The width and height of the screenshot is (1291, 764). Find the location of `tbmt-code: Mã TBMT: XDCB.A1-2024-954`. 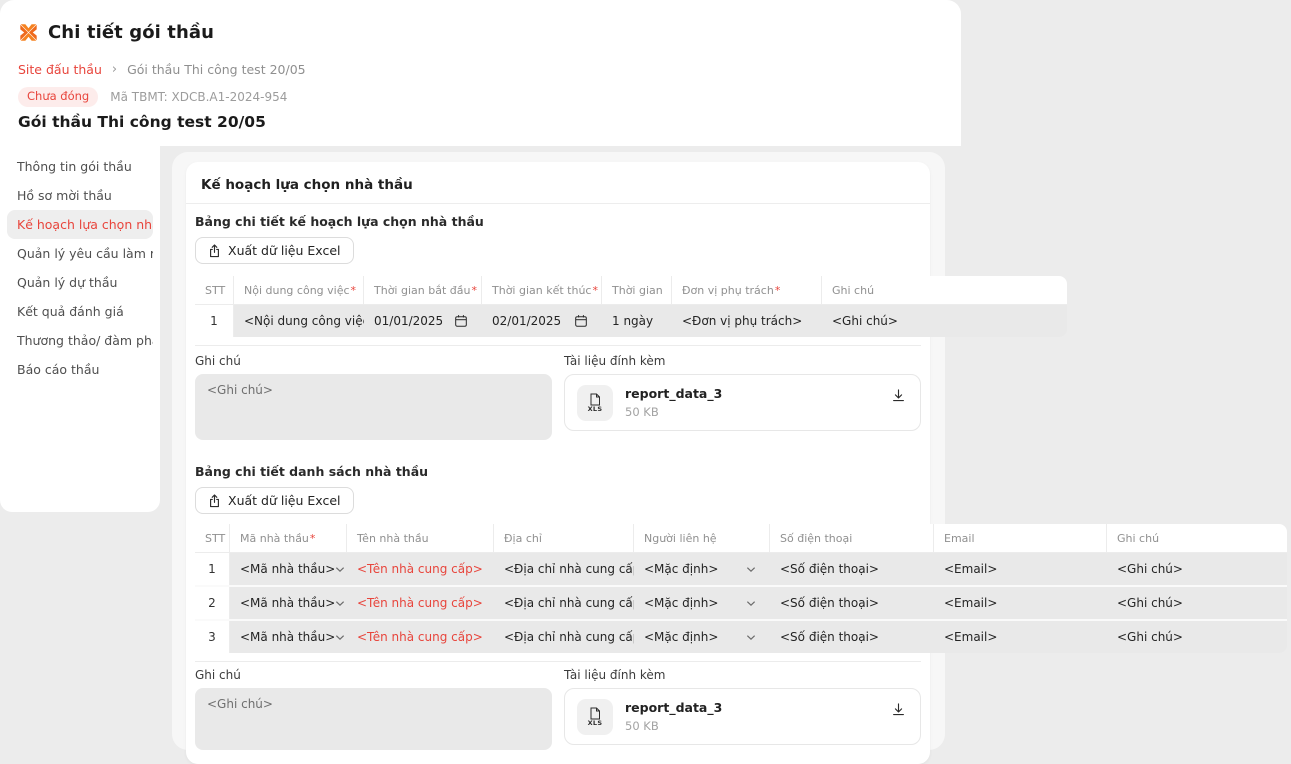

tbmt-code: Mã TBMT: XDCB.A1-2024-954 is located at coordinates (199, 97).